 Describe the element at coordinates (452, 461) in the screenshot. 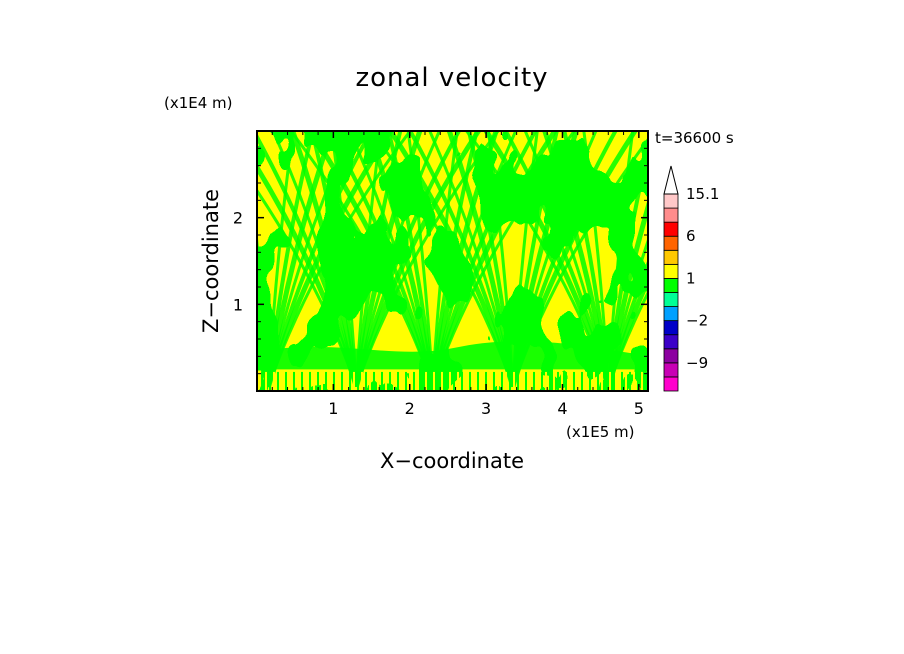

I see `x-axis-label: X−coordinate` at that location.